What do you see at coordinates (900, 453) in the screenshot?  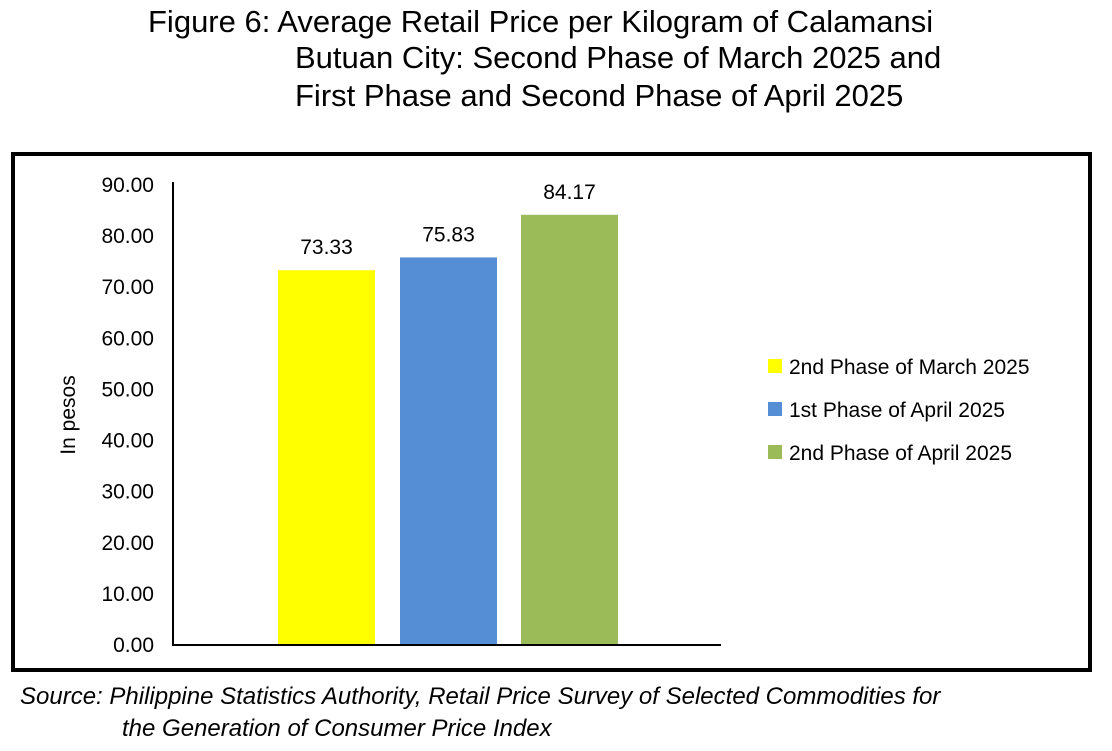 I see `legend-label: 2nd Phase of April 2025` at bounding box center [900, 453].